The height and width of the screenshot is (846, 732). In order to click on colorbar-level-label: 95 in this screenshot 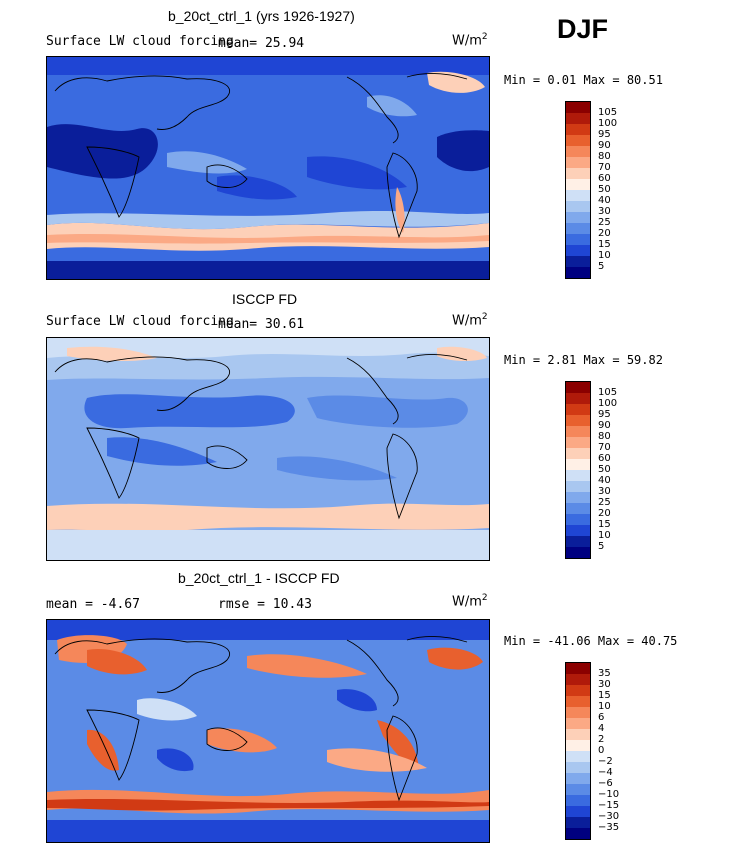, I will do `click(604, 414)`.